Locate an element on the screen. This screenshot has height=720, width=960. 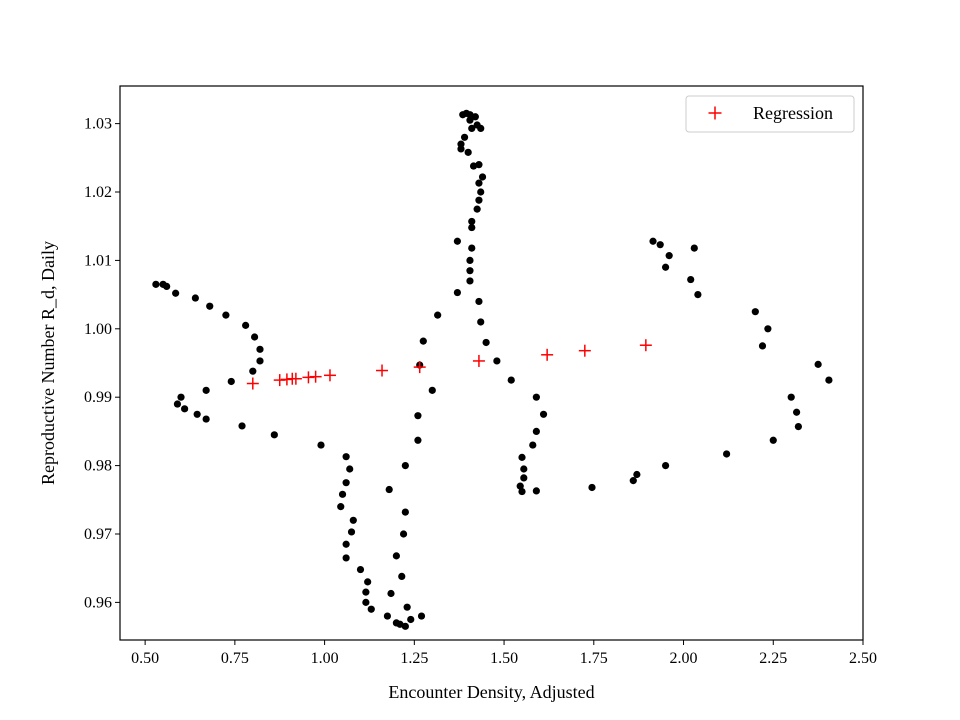
x-tick-label: 1.50 is located at coordinates (504, 658).